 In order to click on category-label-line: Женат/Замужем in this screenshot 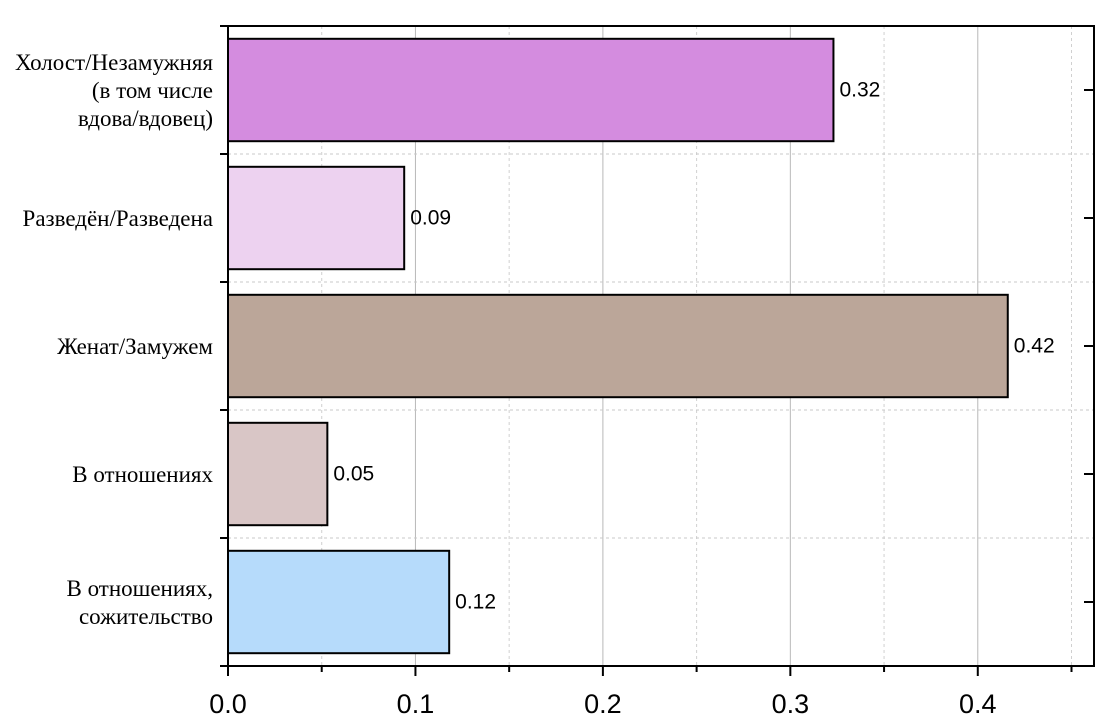, I will do `click(135, 346)`.